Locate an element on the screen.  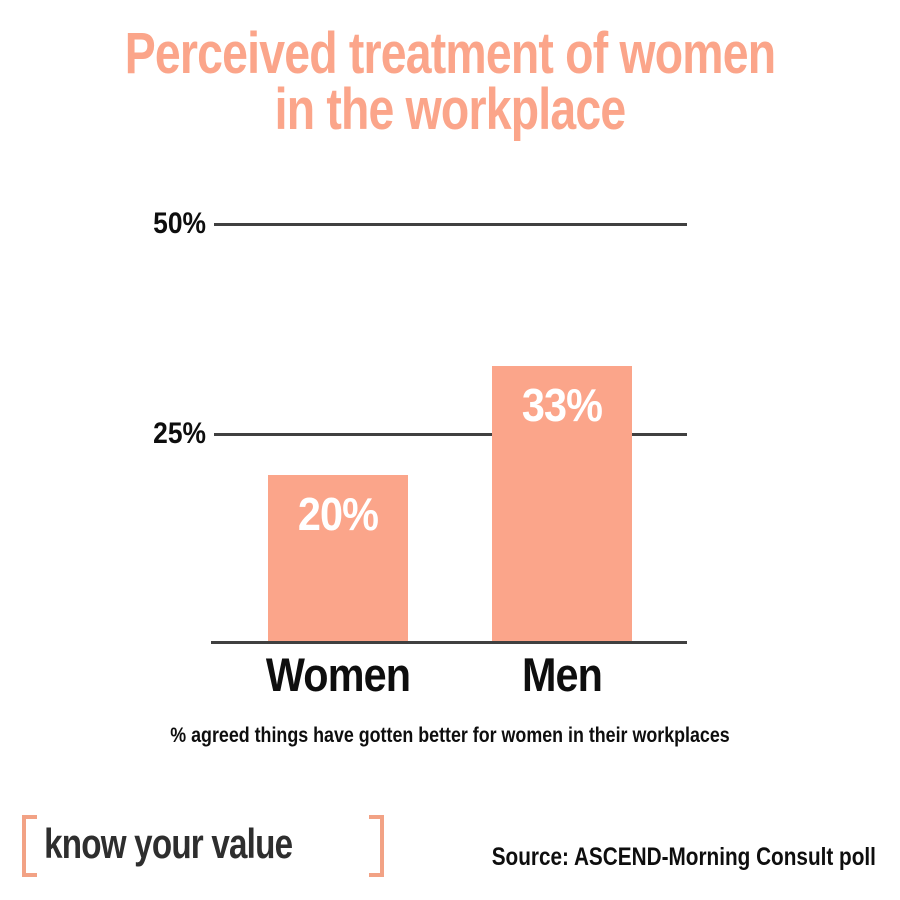
x-category-label-men: Men is located at coordinates (562, 674).